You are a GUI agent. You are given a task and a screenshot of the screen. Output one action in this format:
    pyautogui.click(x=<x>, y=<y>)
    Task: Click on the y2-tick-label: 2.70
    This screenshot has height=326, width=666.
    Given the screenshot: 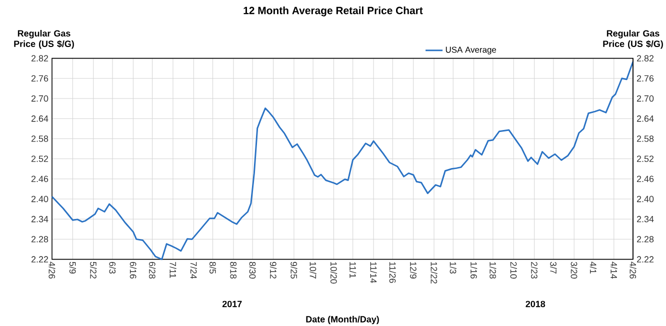 What is the action you would take?
    pyautogui.click(x=645, y=98)
    